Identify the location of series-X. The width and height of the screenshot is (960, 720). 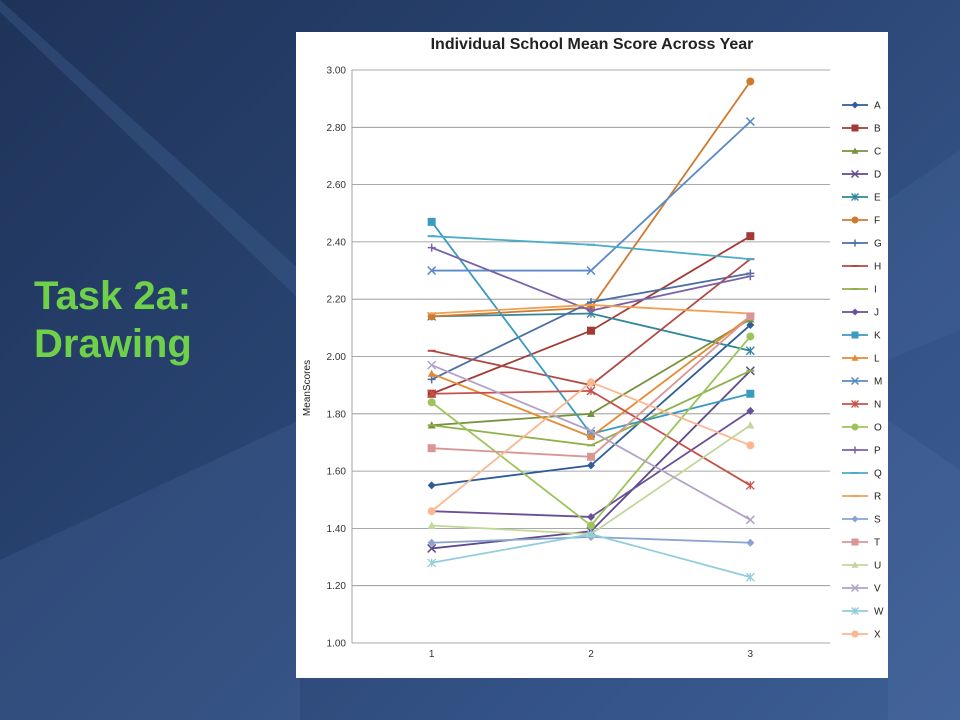
(591, 447).